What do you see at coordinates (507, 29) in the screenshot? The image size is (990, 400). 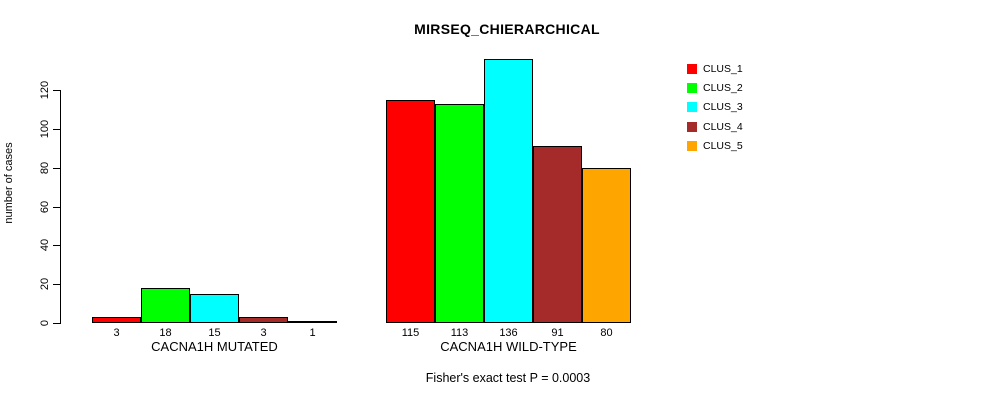 I see `chart-title: MIRSEQ_CHIERARCHICAL` at bounding box center [507, 29].